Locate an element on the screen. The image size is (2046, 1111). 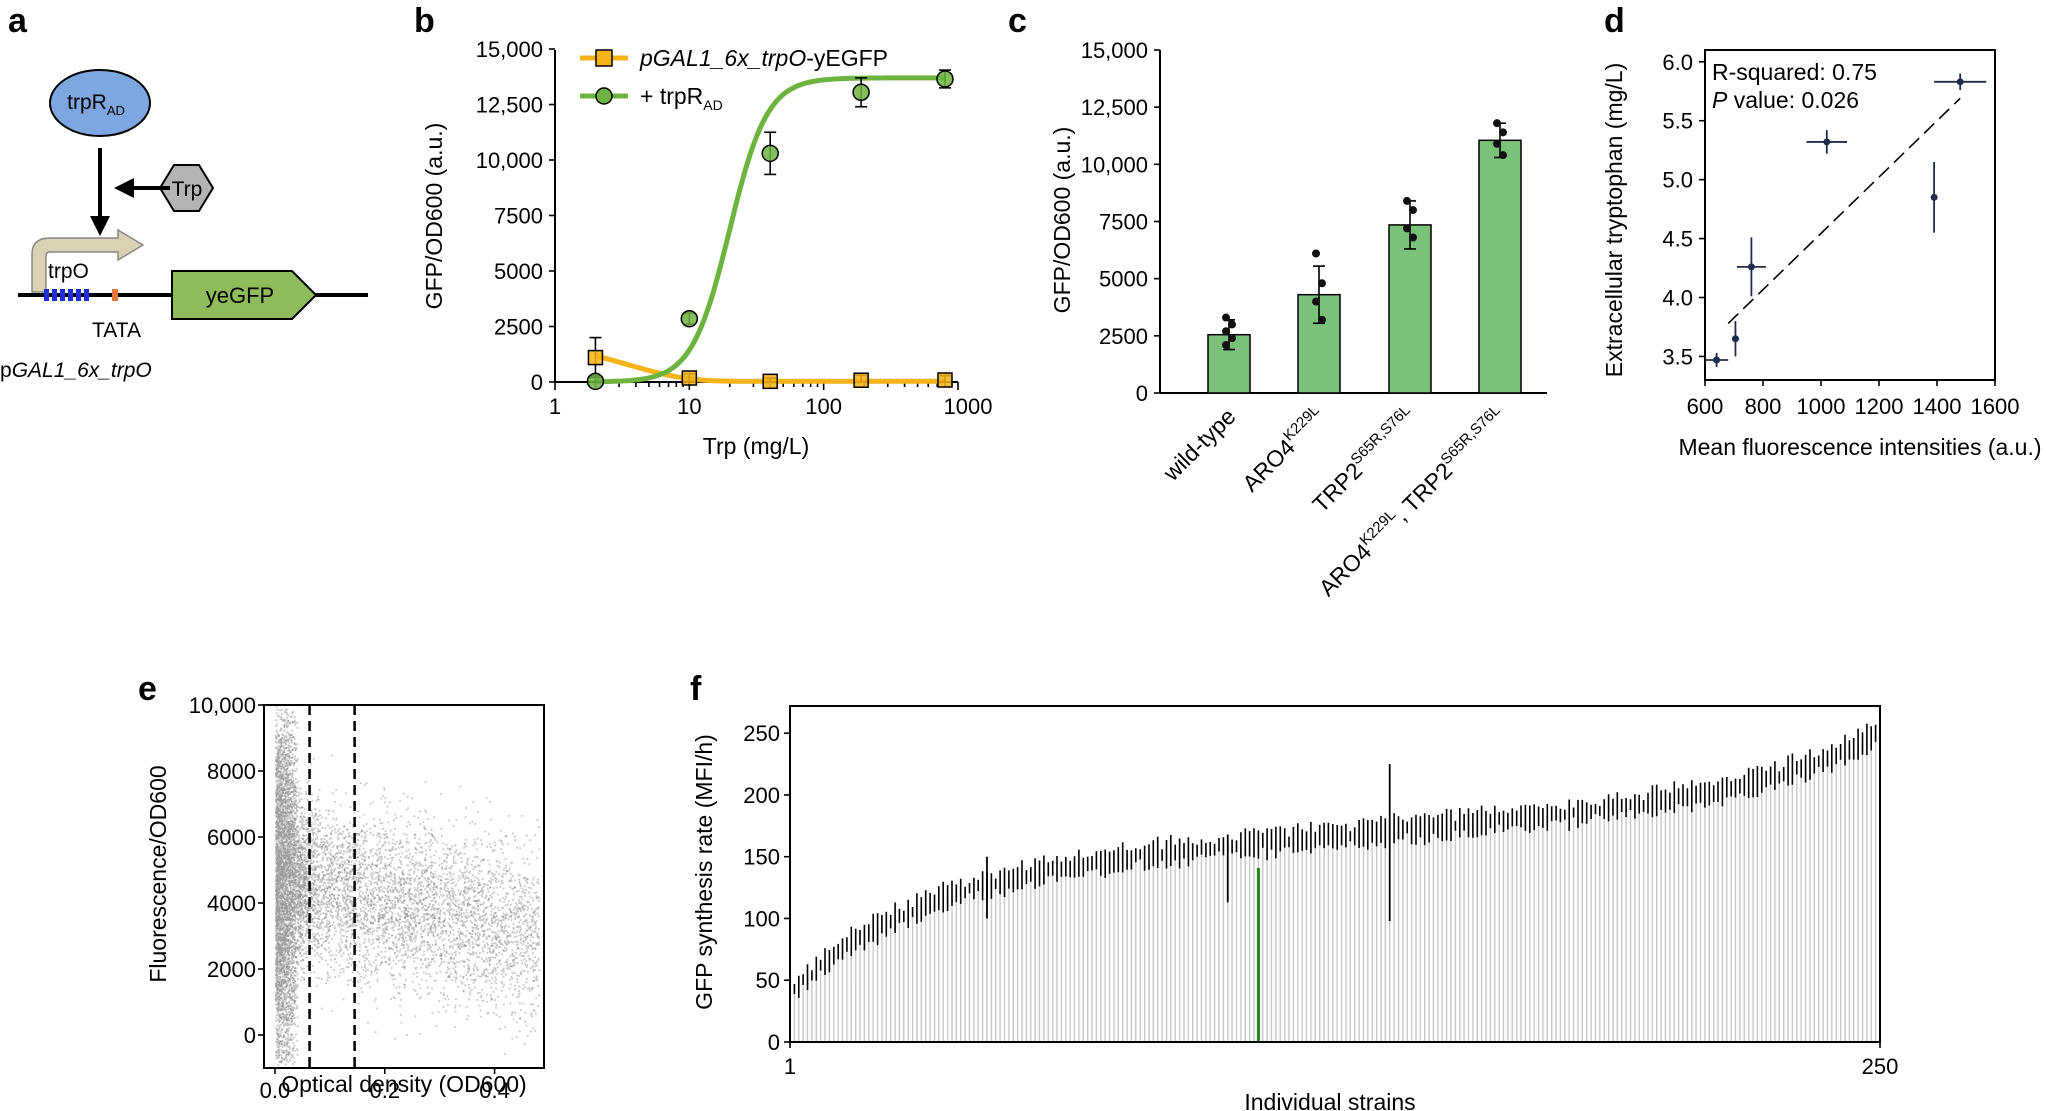
yegfp-gene is located at coordinates (244, 295).